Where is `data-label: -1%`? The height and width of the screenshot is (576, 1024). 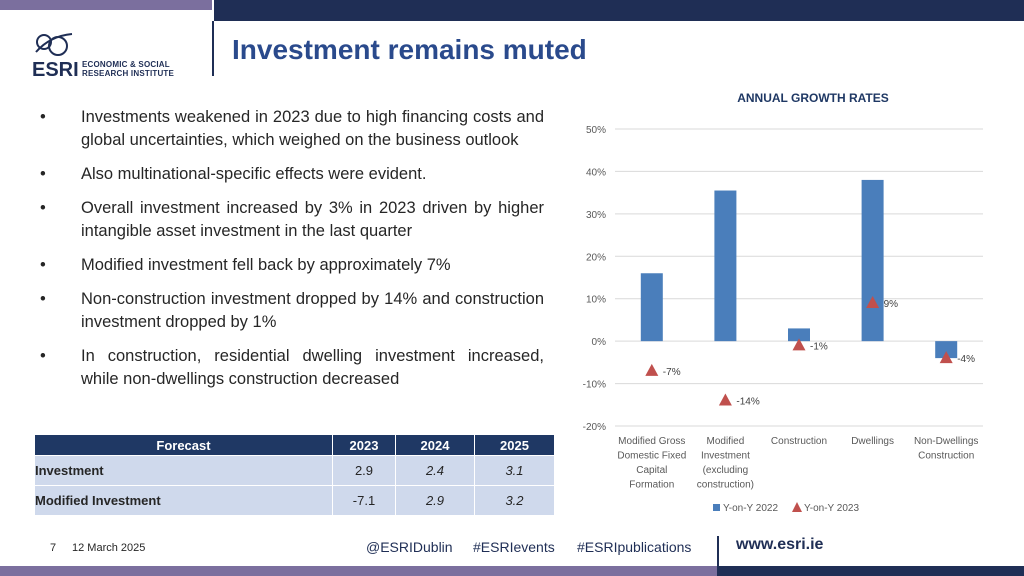
data-label: -1% is located at coordinates (819, 346).